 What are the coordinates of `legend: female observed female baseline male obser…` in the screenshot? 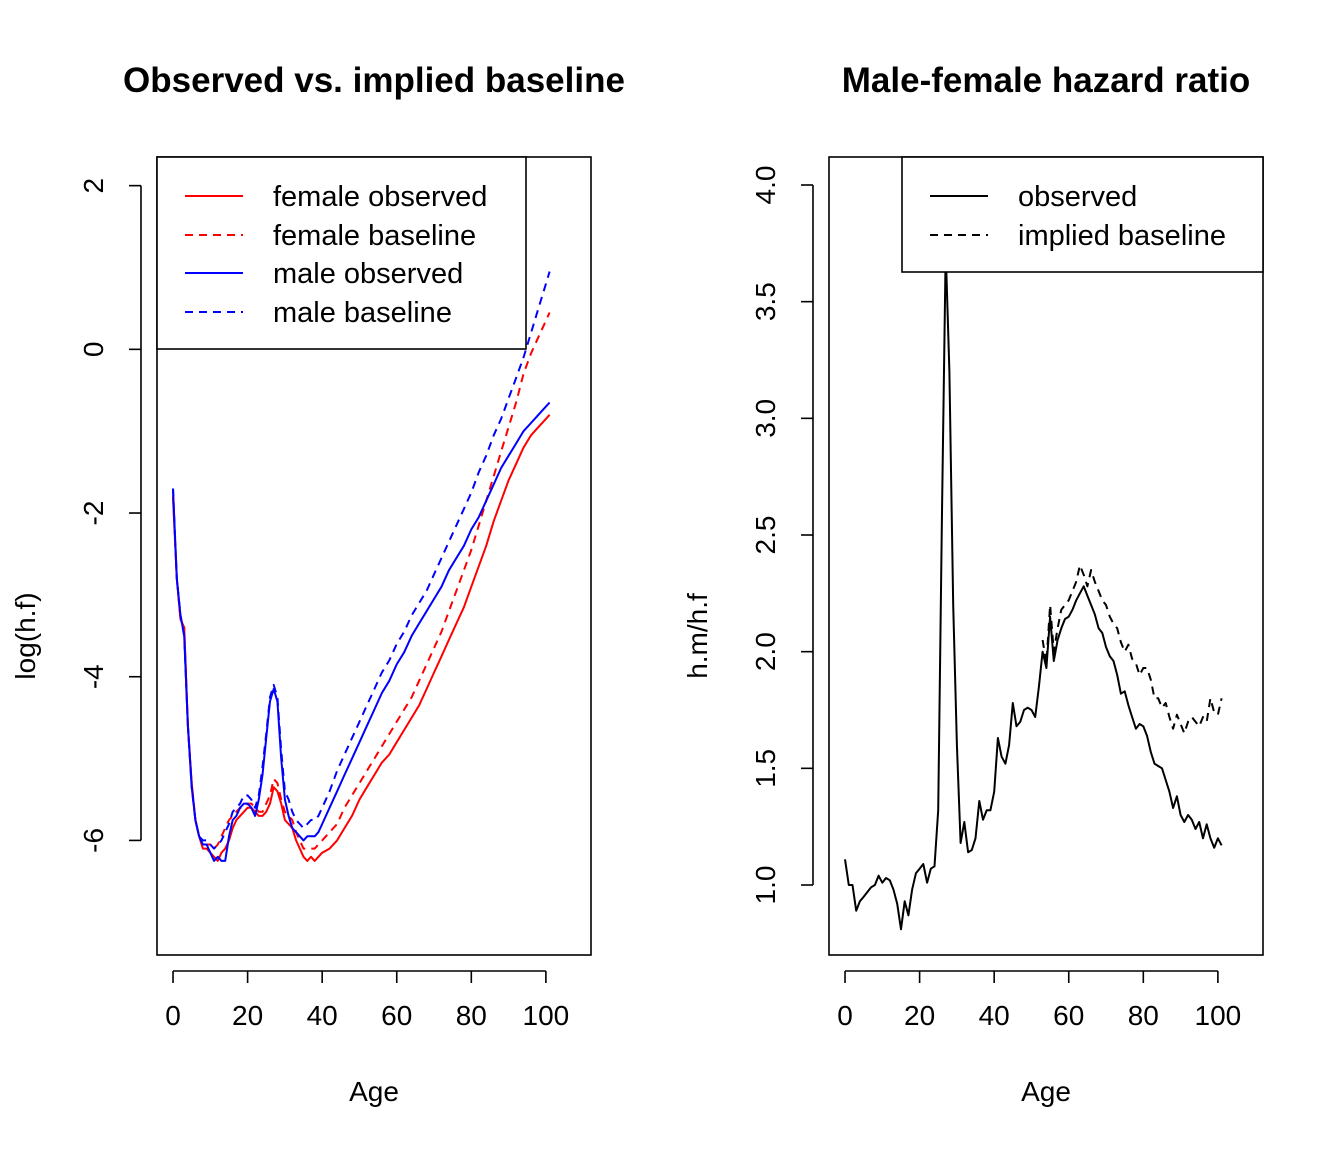 It's located at (341, 253).